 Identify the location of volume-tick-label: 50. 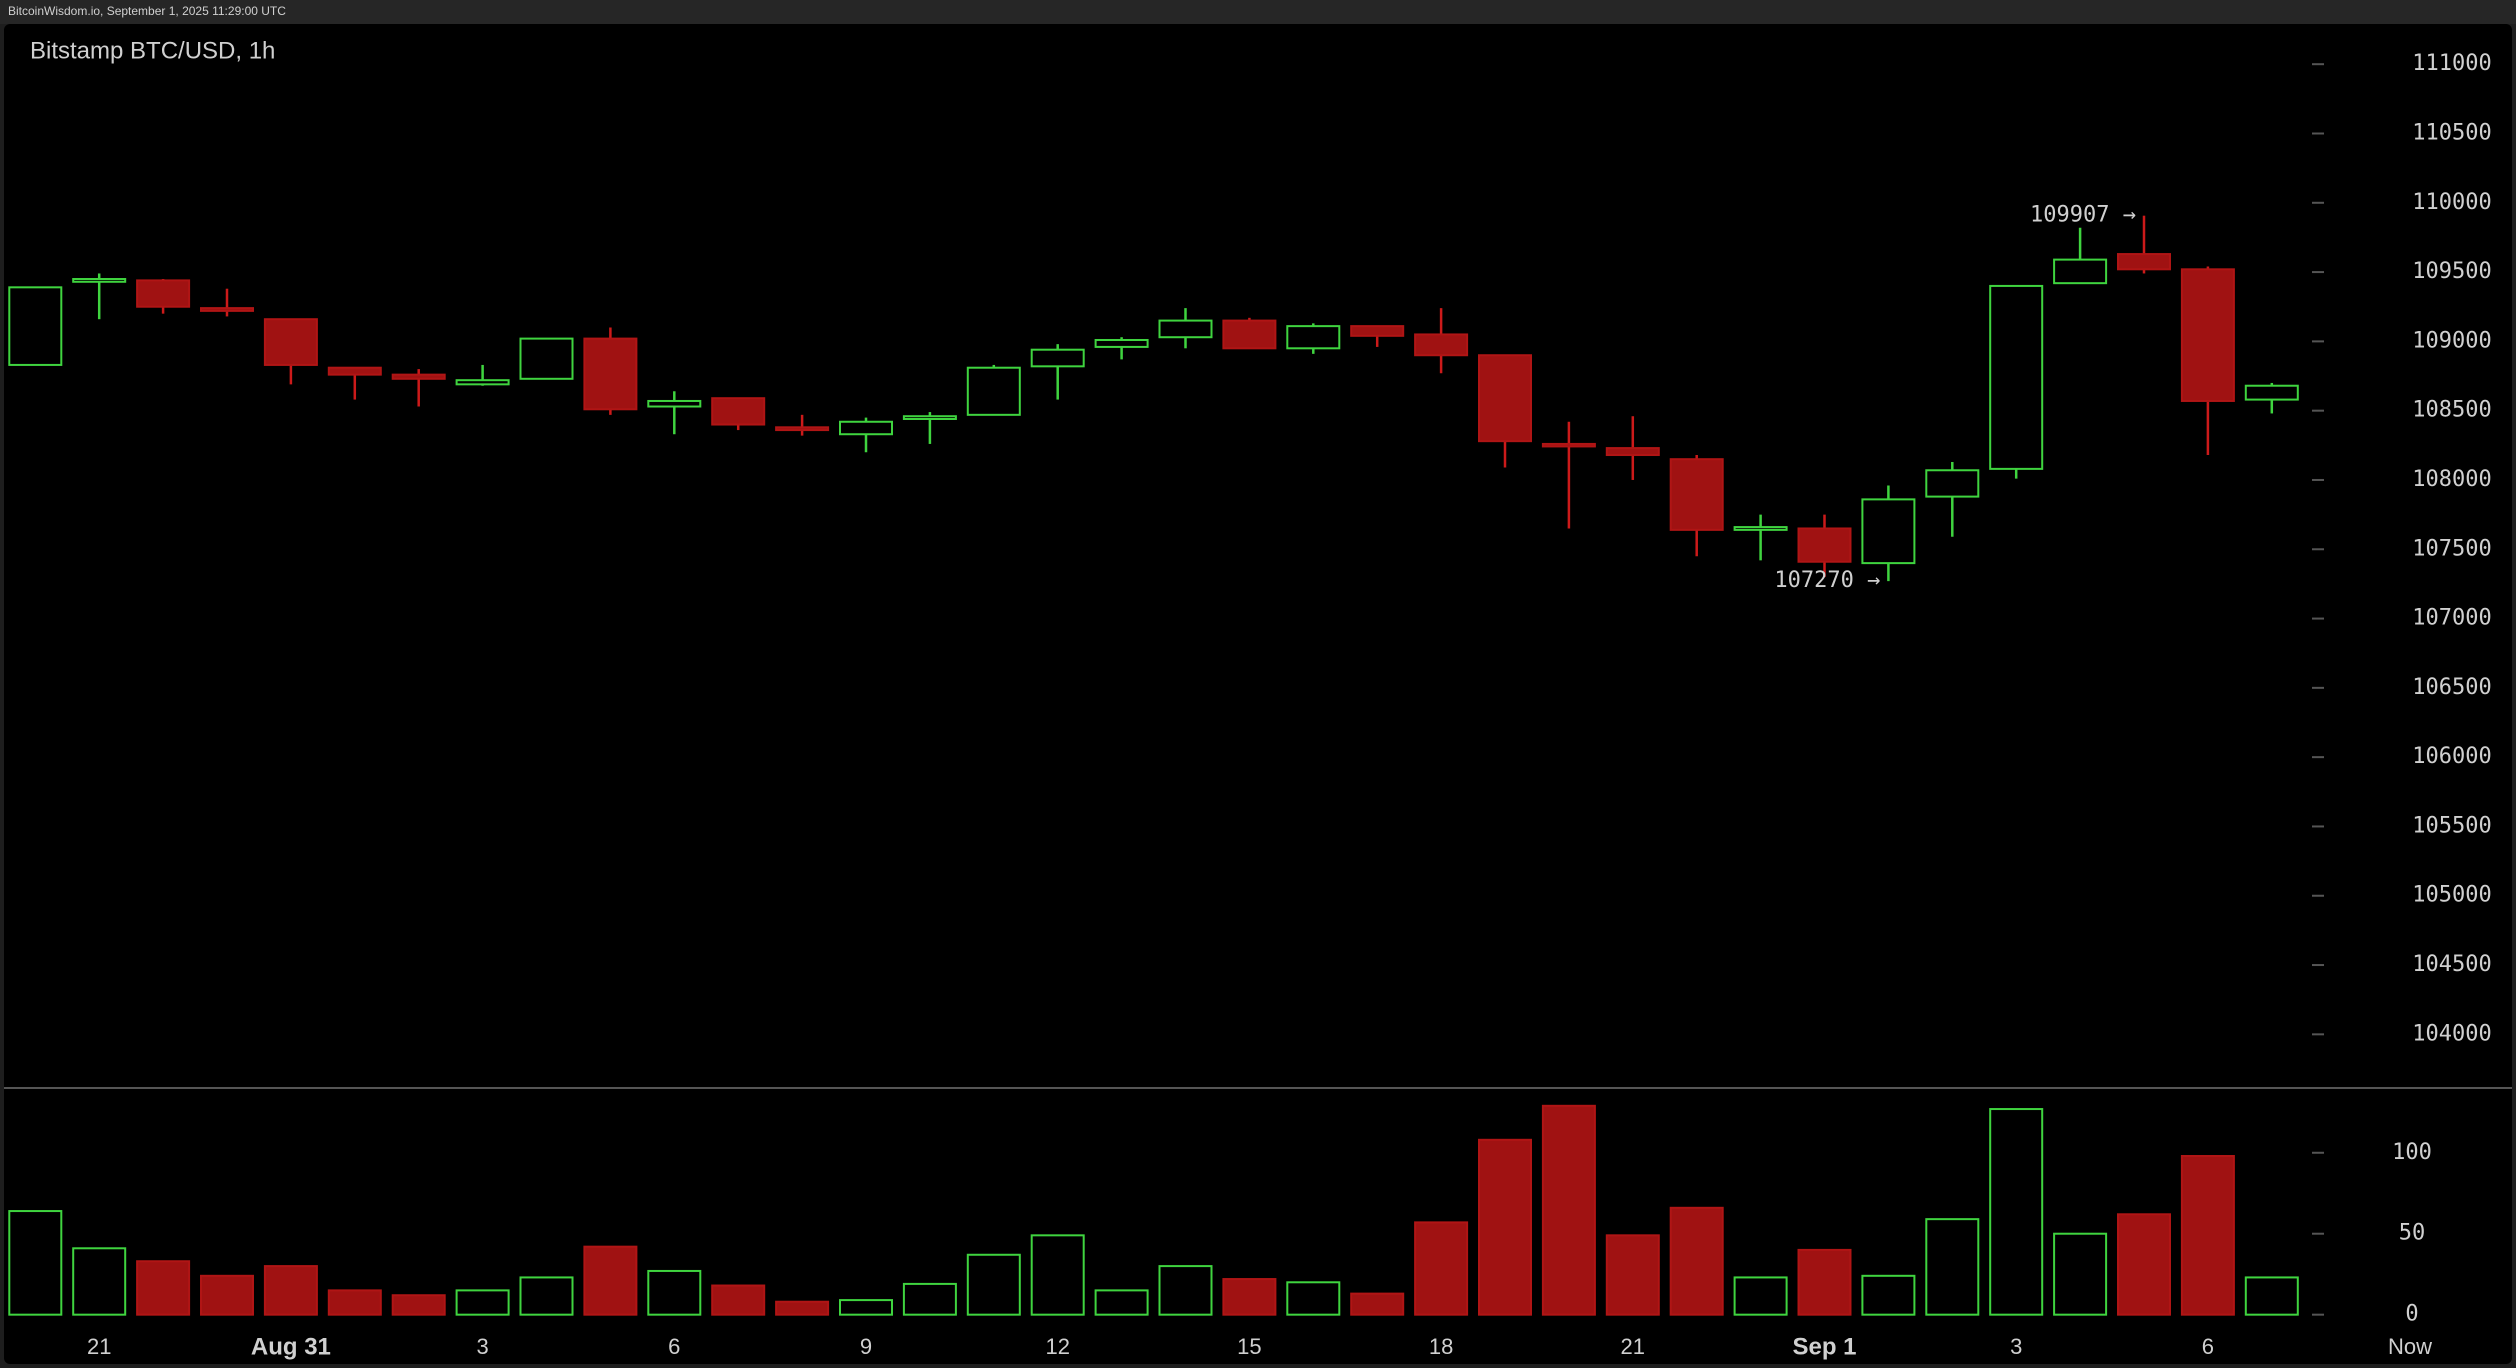
(2412, 1233).